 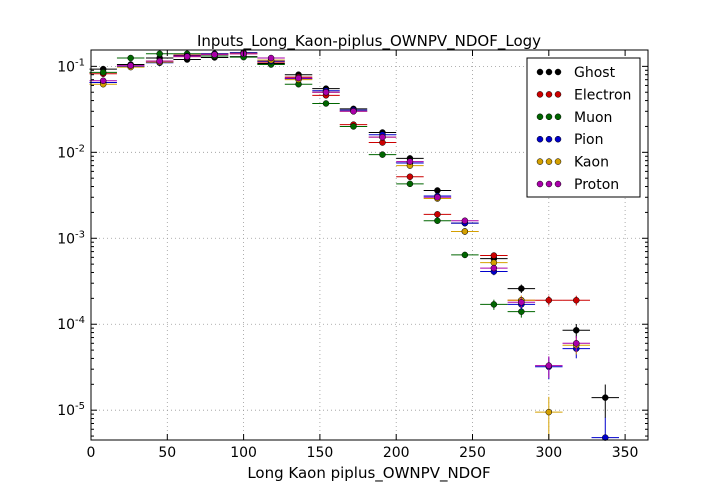 I want to click on y-tick-label: 10⁻⁴, so click(x=71, y=324).